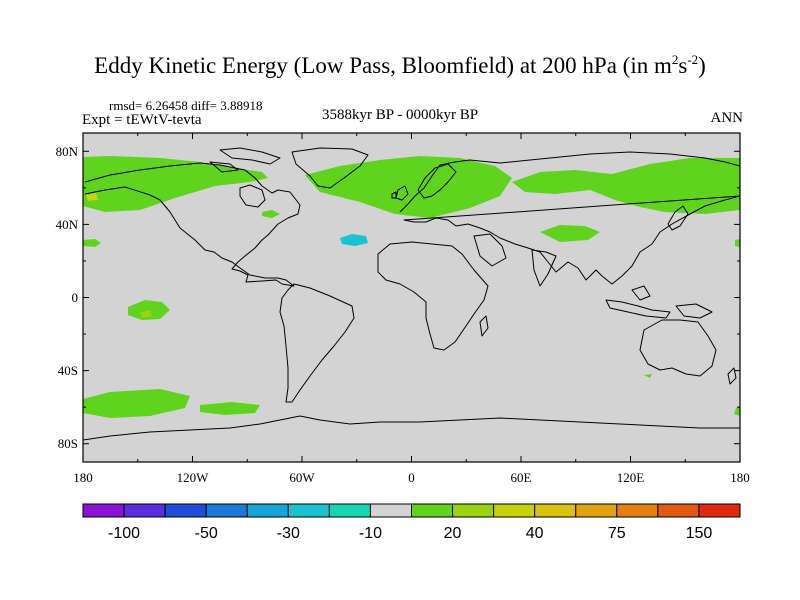  What do you see at coordinates (631, 477) in the screenshot?
I see `lon-label: 120E` at bounding box center [631, 477].